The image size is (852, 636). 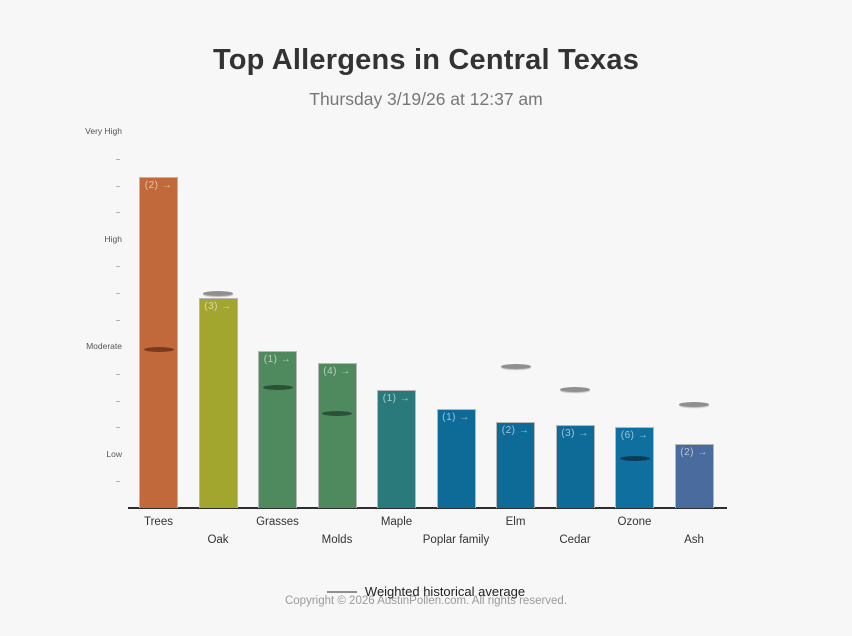 What do you see at coordinates (158, 186) in the screenshot?
I see `bar-count-label-trees: (2) →` at bounding box center [158, 186].